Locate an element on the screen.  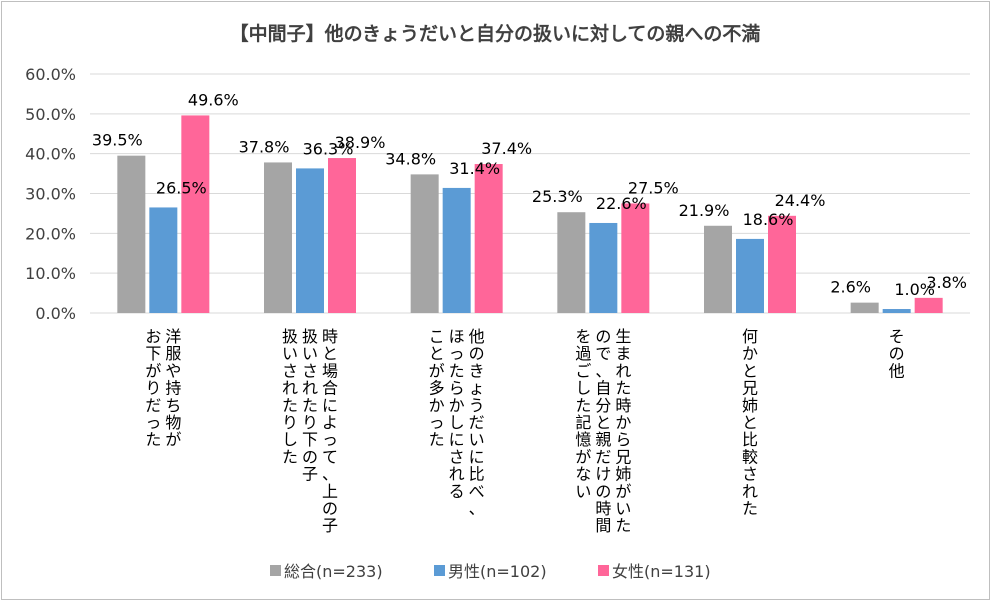
category-label-char: お is located at coordinates (153, 336).